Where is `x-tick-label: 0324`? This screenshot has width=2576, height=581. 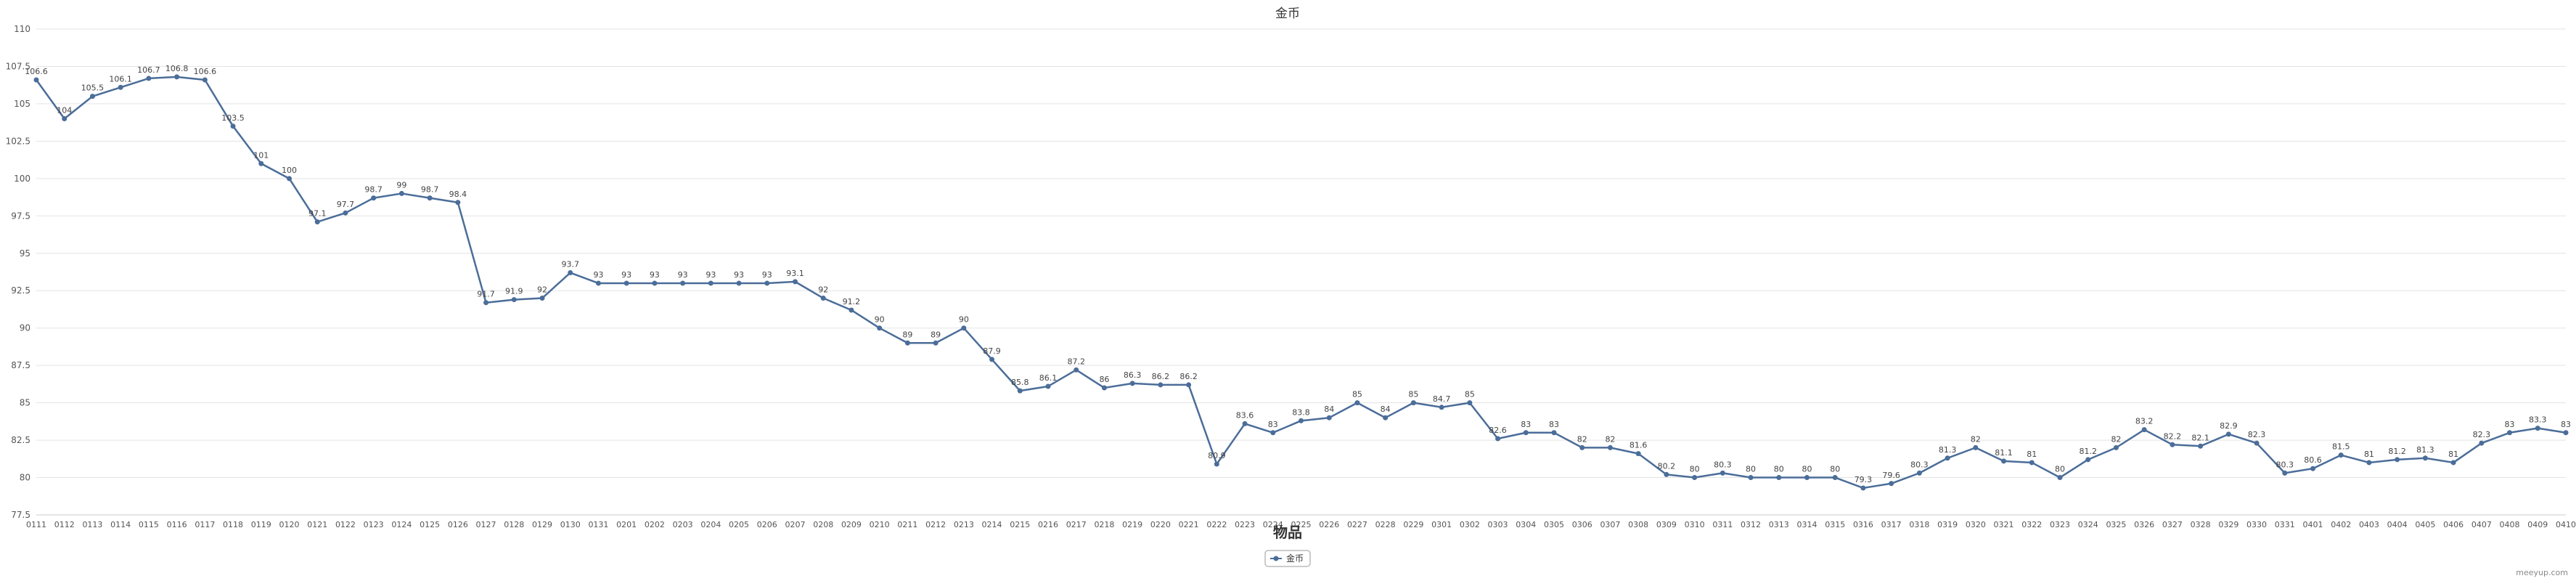 x-tick-label: 0324 is located at coordinates (2088, 524).